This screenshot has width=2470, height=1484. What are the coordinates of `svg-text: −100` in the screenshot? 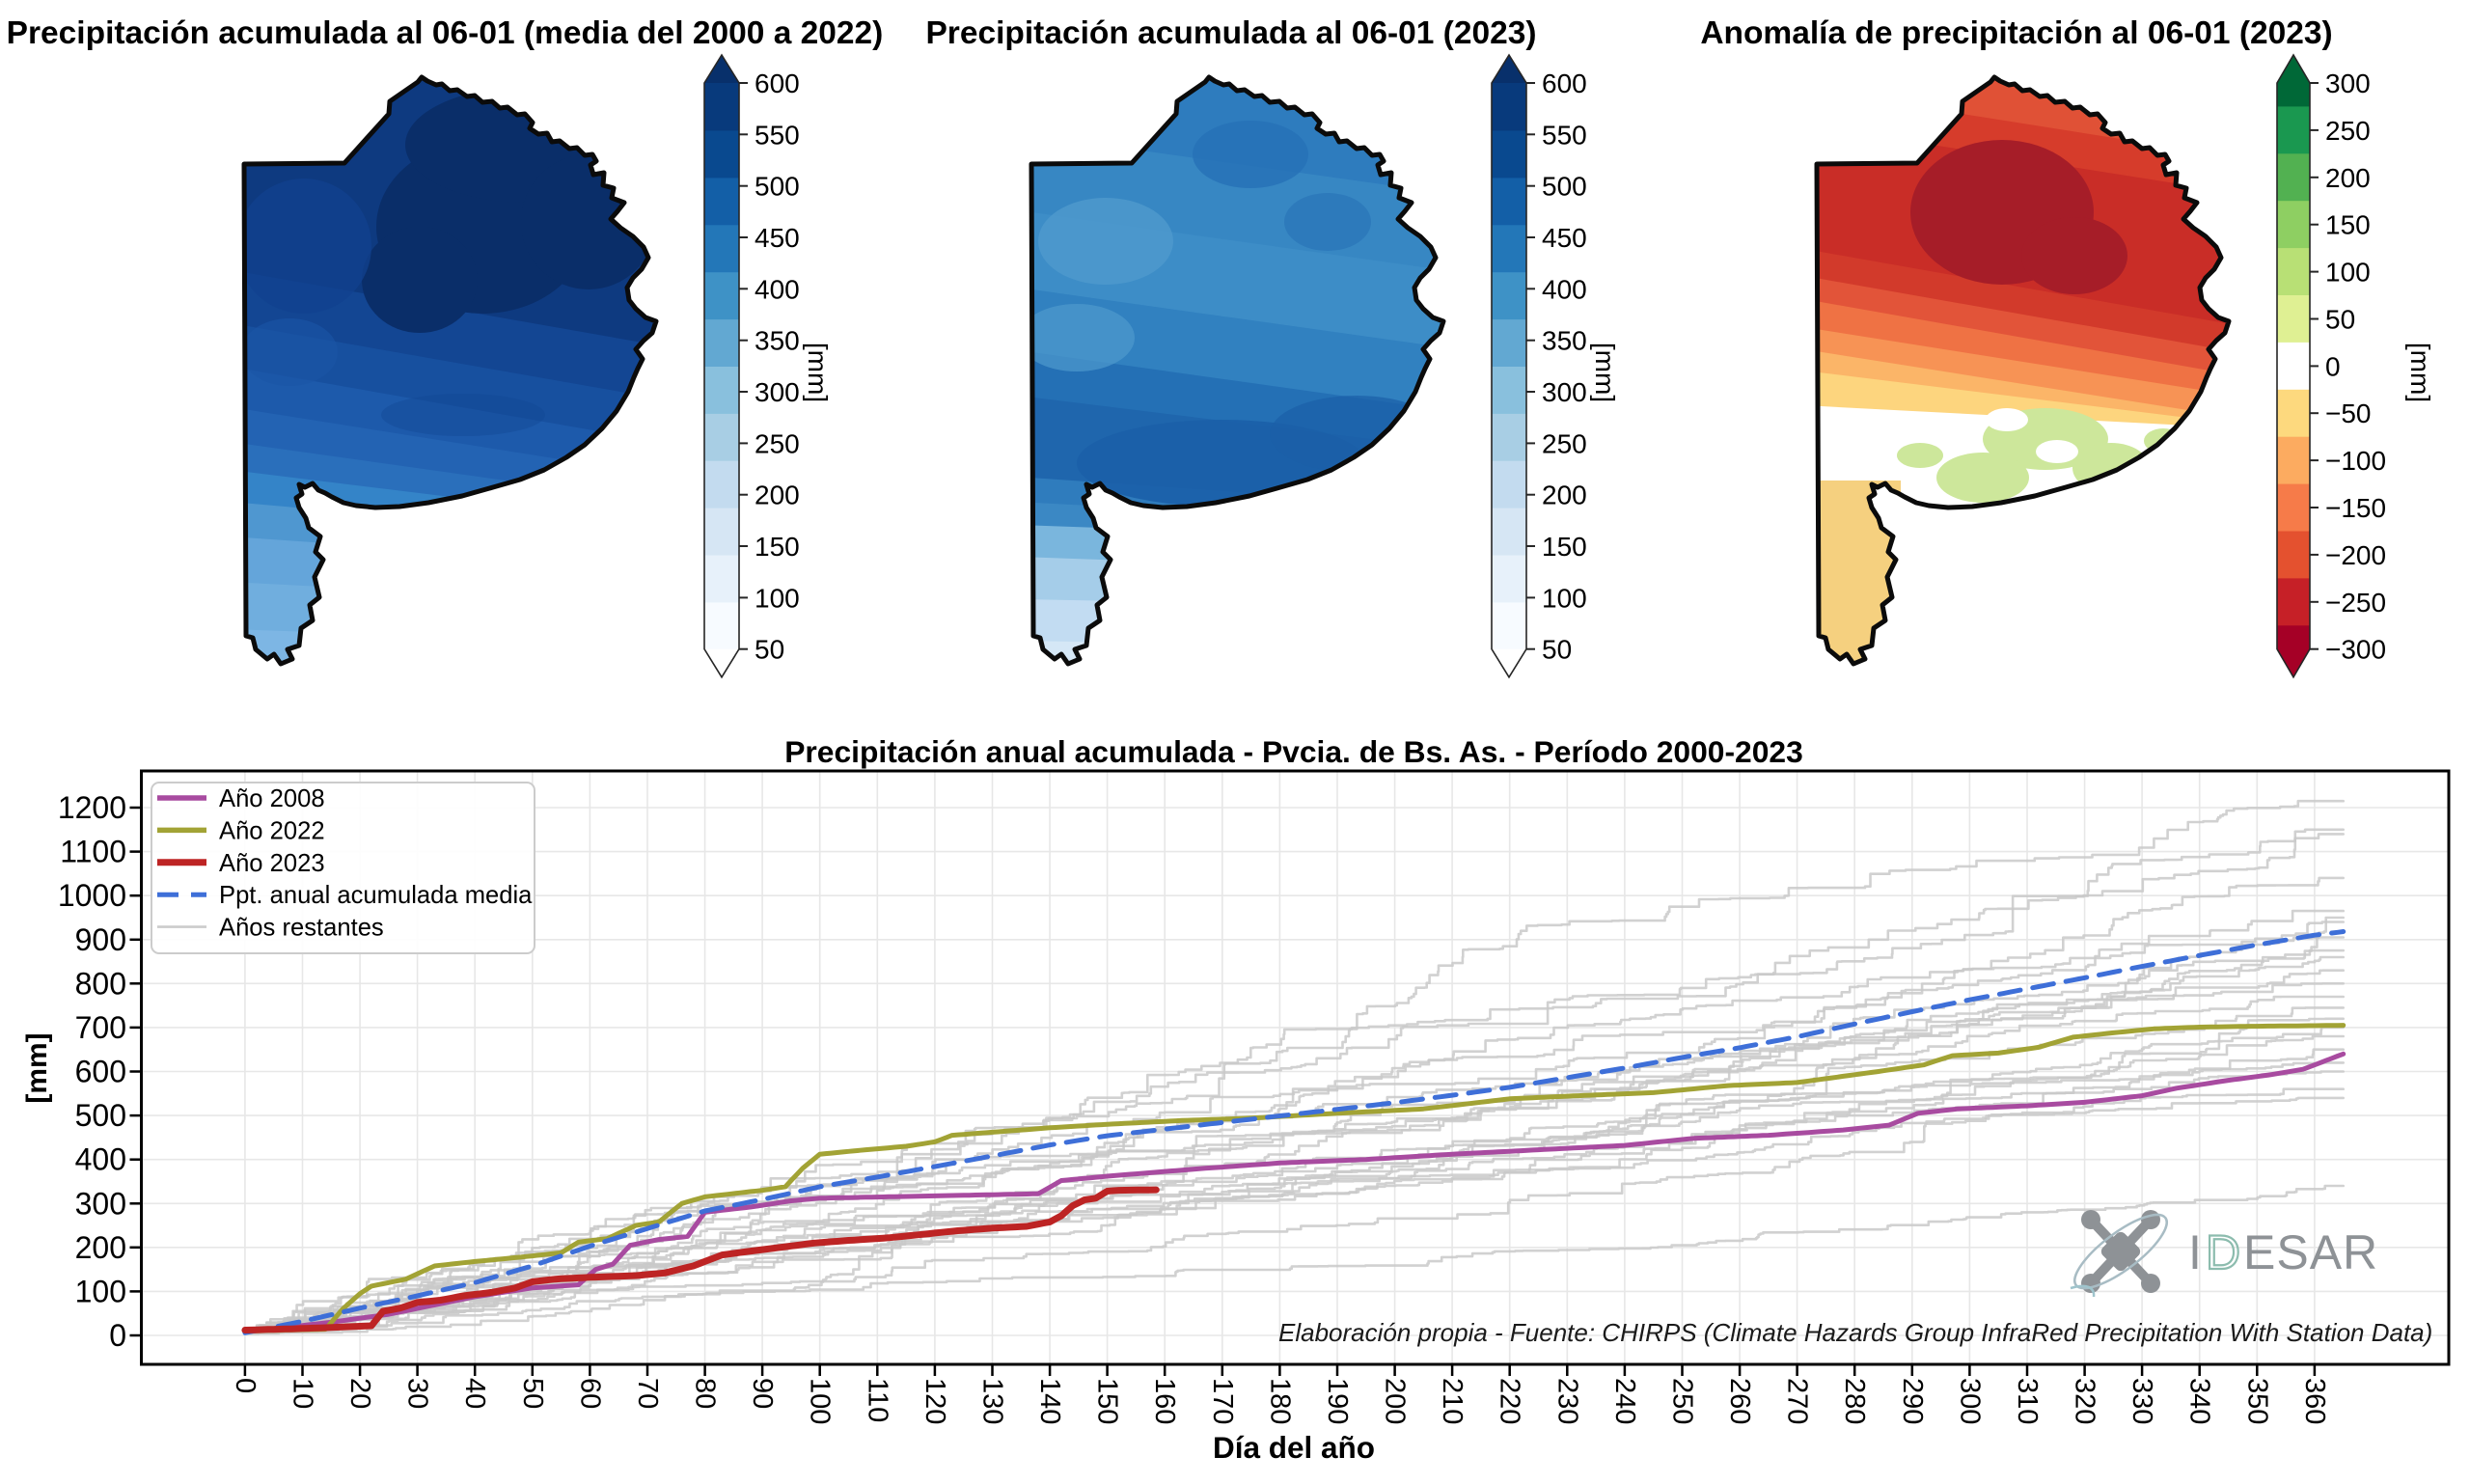 It's located at (2355, 461).